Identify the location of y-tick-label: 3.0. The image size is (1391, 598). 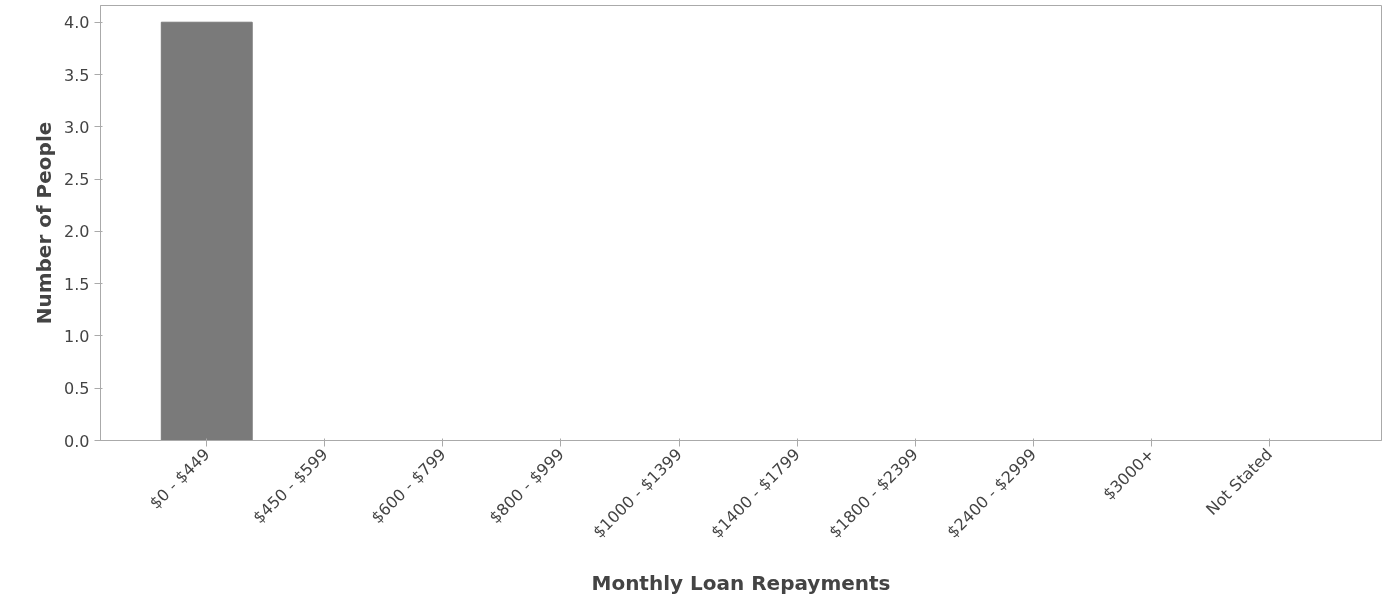
(77, 127).